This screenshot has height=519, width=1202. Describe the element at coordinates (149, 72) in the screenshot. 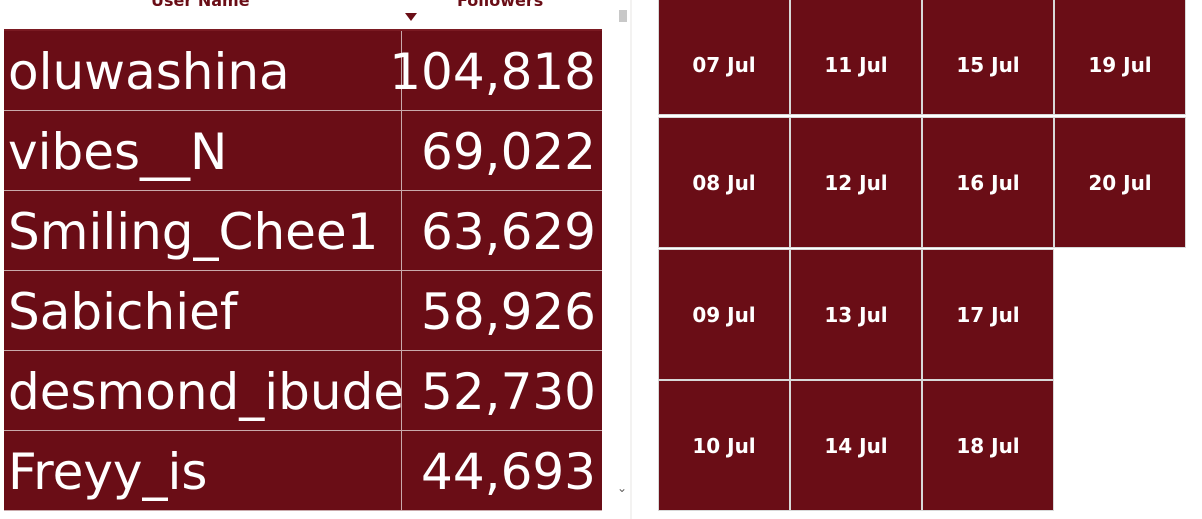

I see `user-name-cell: oluwashina` at that location.